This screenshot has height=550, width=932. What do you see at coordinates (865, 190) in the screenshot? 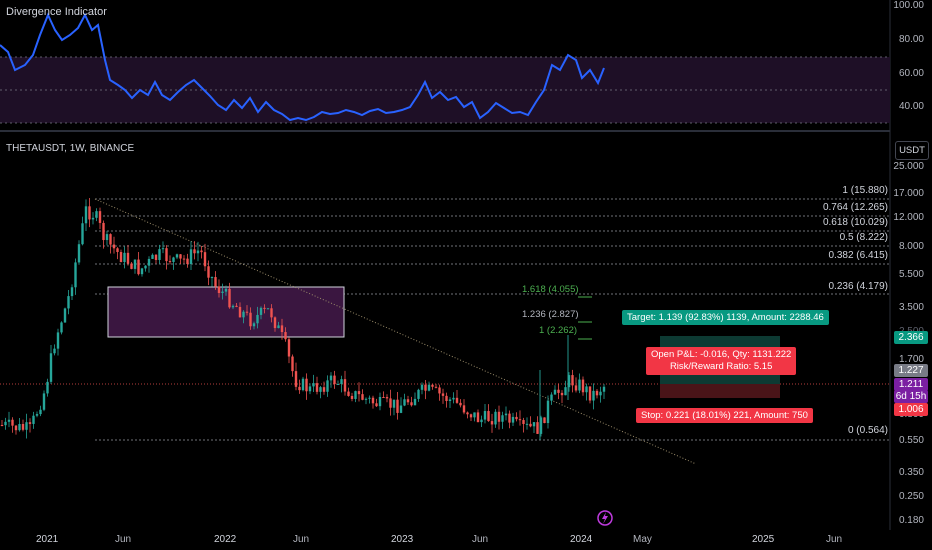
I see `fib-label: 1 (15.880)` at bounding box center [865, 190].